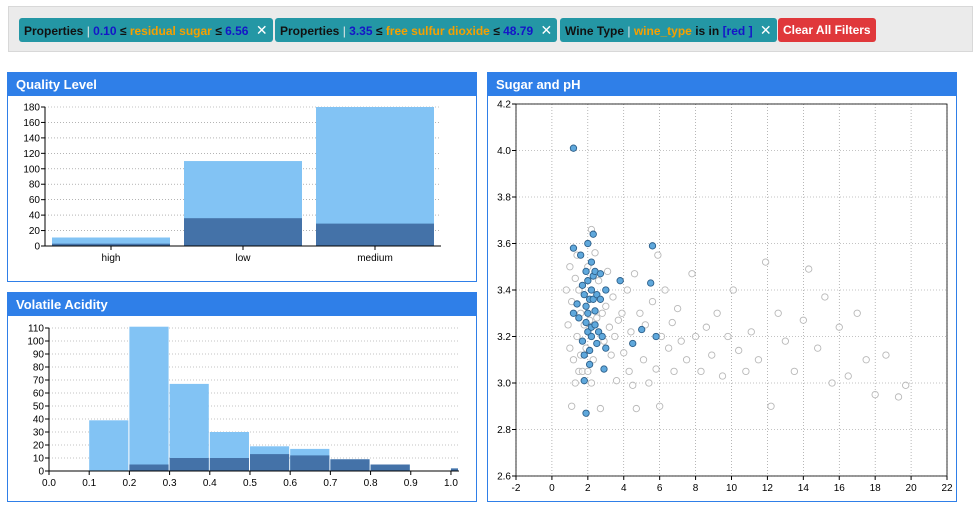 The height and width of the screenshot is (509, 973). What do you see at coordinates (123, 31) in the screenshot?
I see `filter-op: ≤` at bounding box center [123, 31].